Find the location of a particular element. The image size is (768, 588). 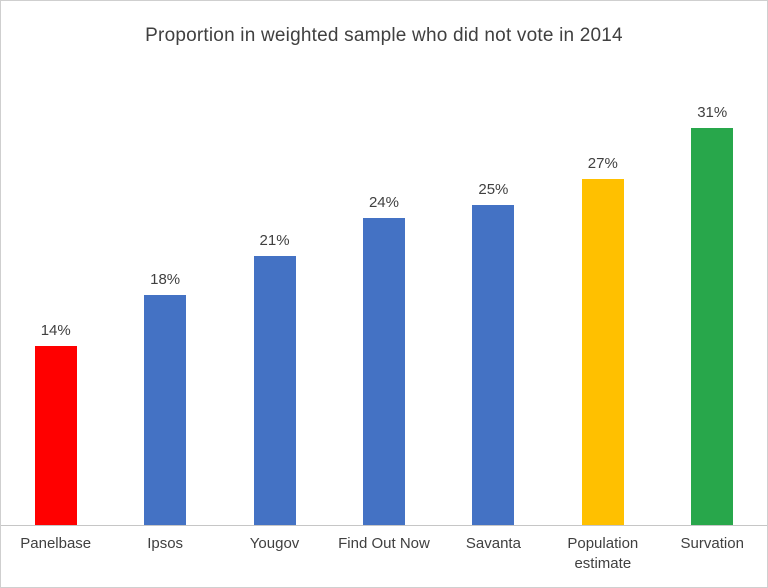

x-axis-label: Survation is located at coordinates (712, 543).